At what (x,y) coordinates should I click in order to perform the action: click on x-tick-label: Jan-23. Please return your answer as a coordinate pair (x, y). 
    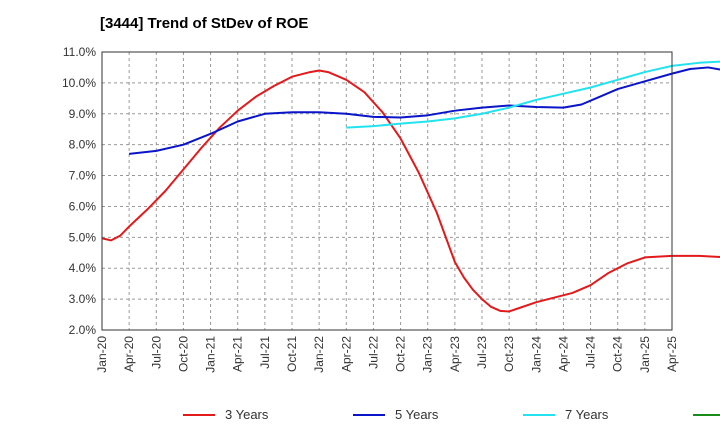
    Looking at the image, I should click on (428, 354).